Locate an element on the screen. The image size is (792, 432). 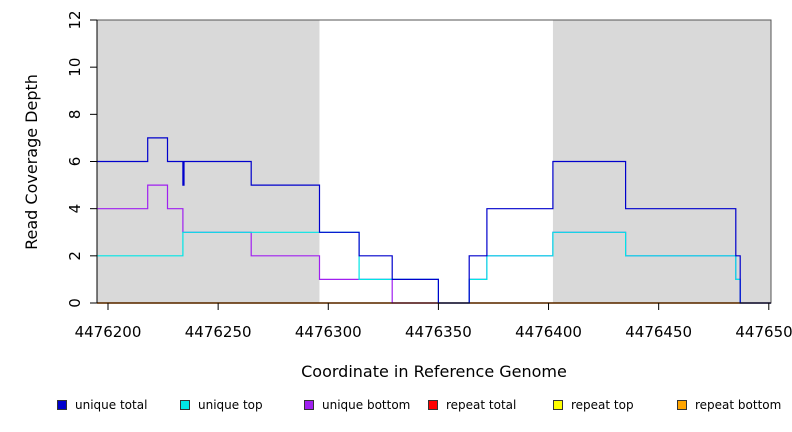
legend-item: unique top is located at coordinates (221, 405).